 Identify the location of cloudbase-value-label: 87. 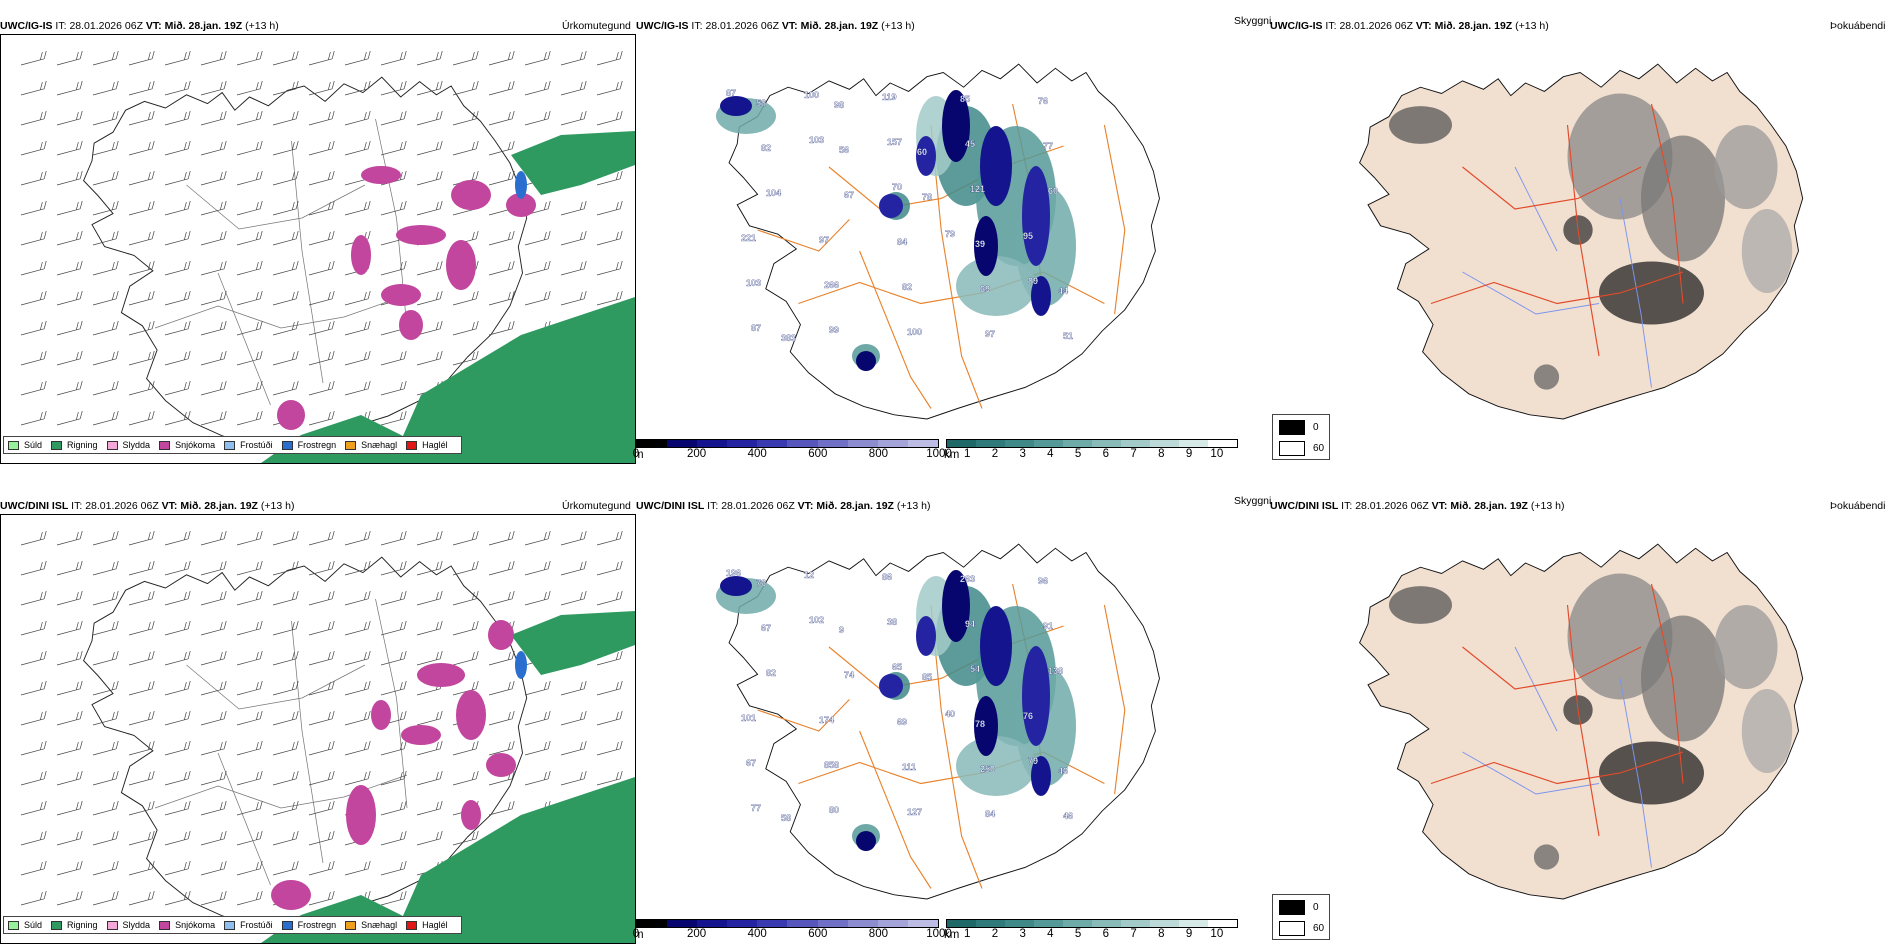
(756, 328).